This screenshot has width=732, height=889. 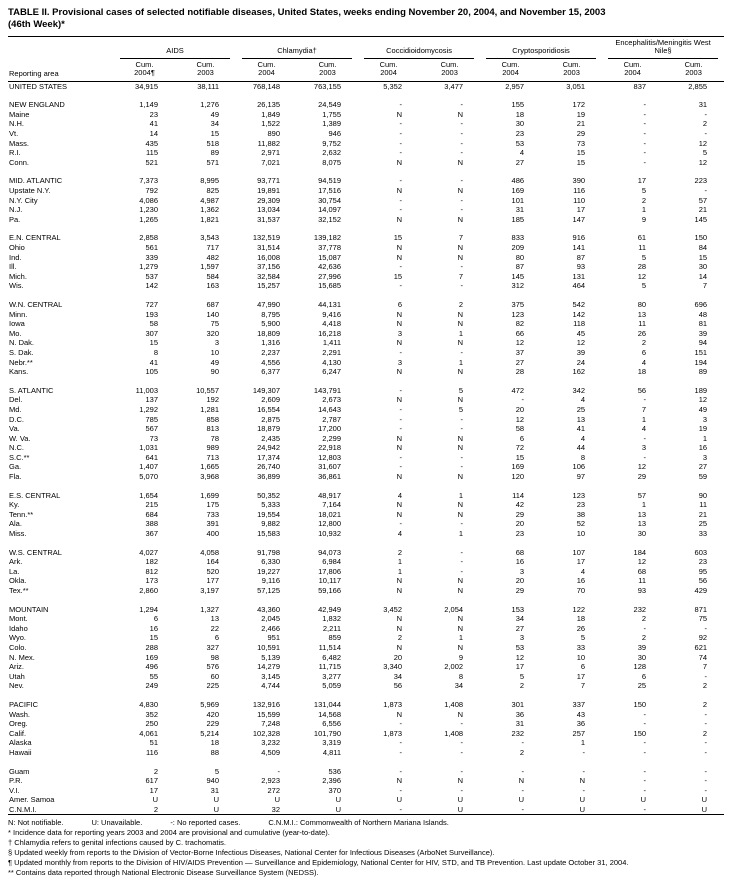 I want to click on value-cell: 2,299, so click(x=332, y=438).